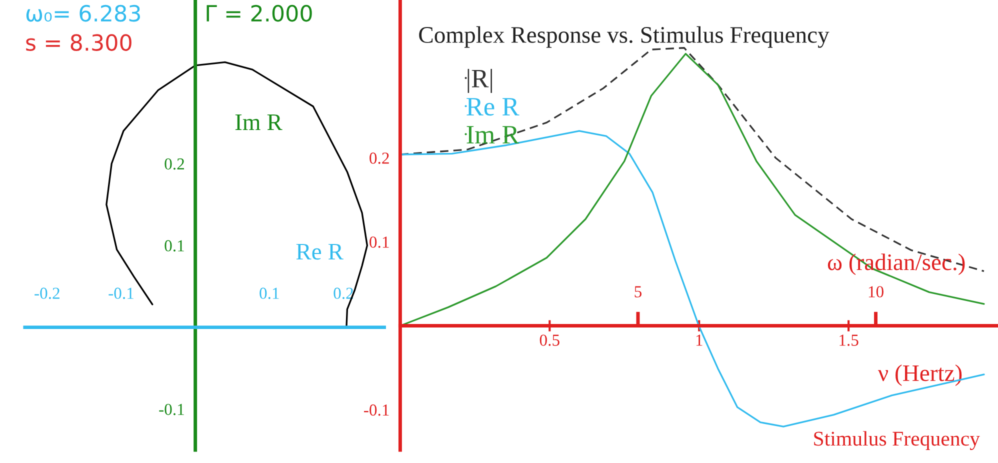  What do you see at coordinates (343, 293) in the screenshot?
I see `x-tick-label: 0.2` at bounding box center [343, 293].